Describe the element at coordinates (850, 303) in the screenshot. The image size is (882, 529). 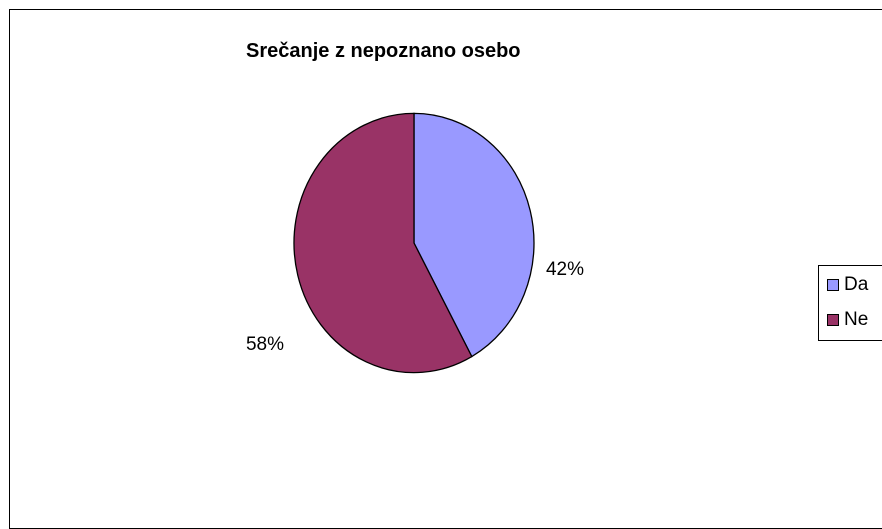
I see `legend: Da Ne` at that location.